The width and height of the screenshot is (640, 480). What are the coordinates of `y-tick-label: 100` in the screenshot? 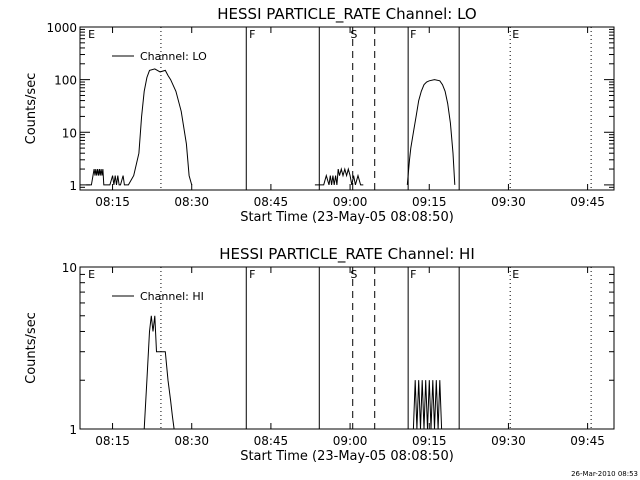 It's located at (65, 81).